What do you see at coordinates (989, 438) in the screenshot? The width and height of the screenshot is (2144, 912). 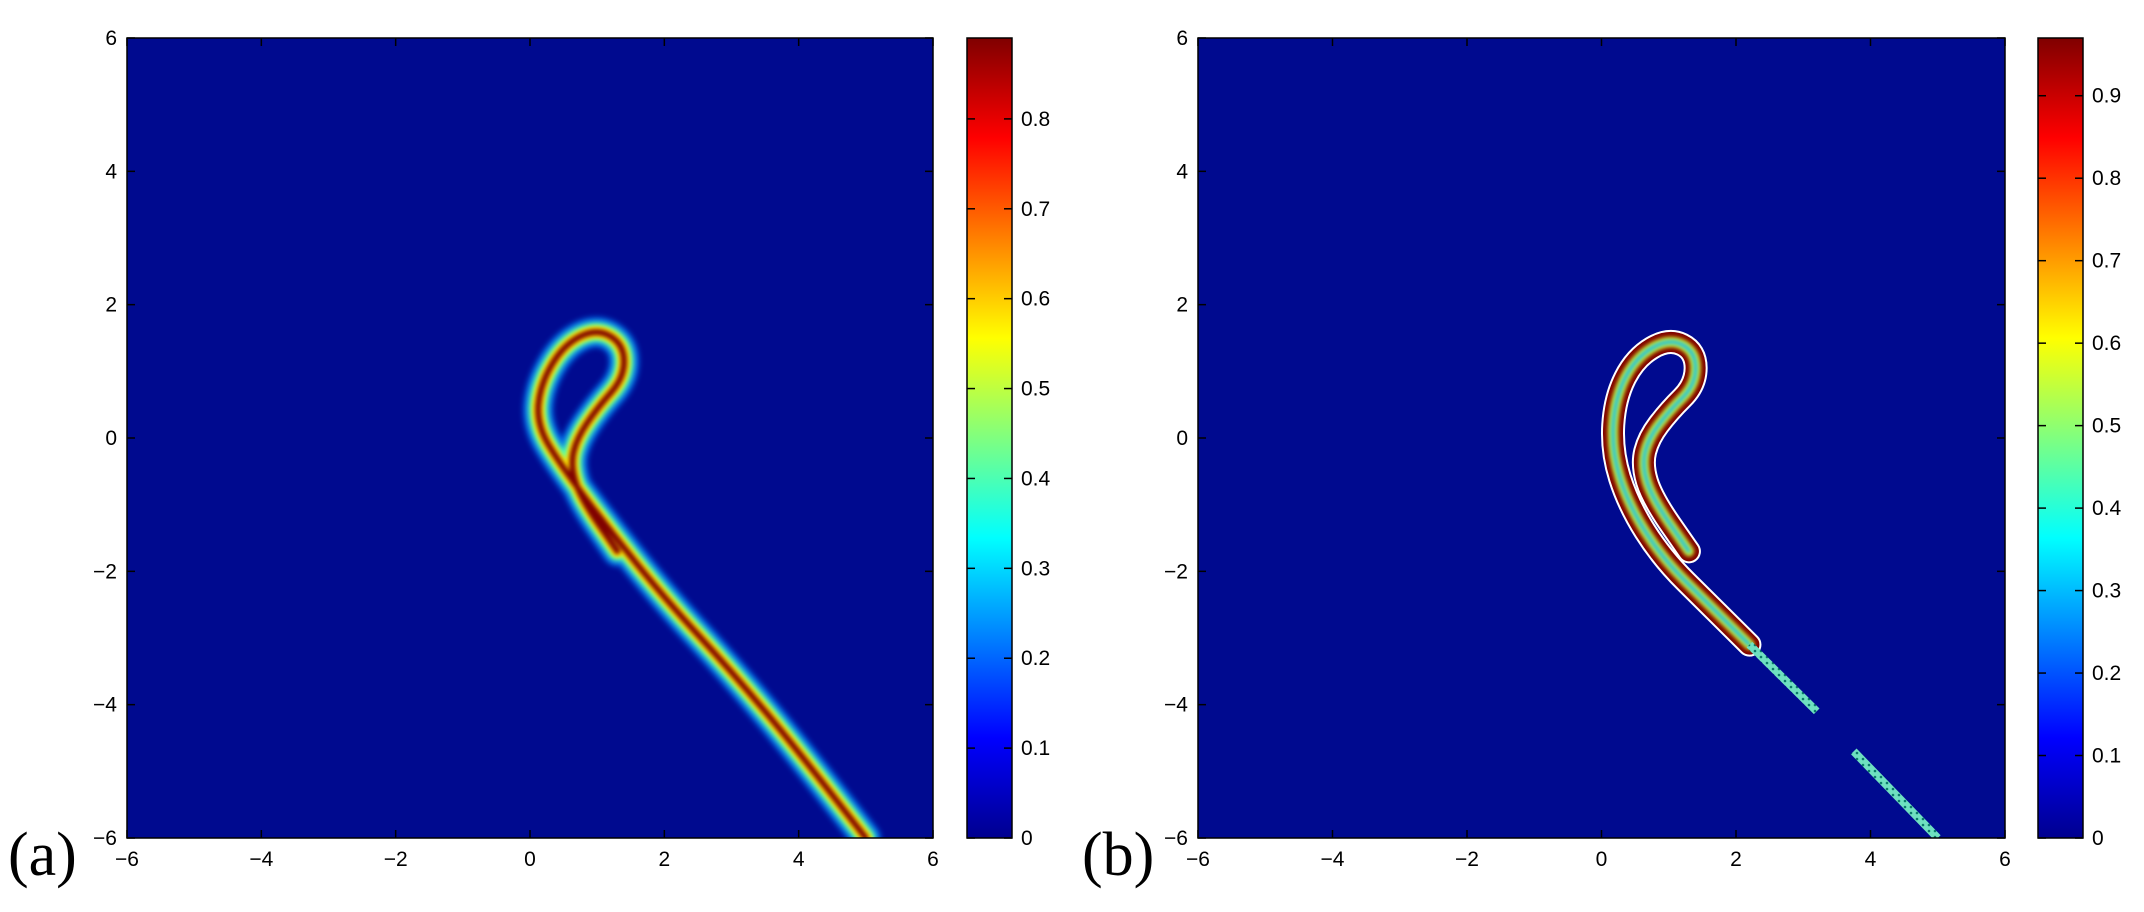 I see `colorbar-a` at bounding box center [989, 438].